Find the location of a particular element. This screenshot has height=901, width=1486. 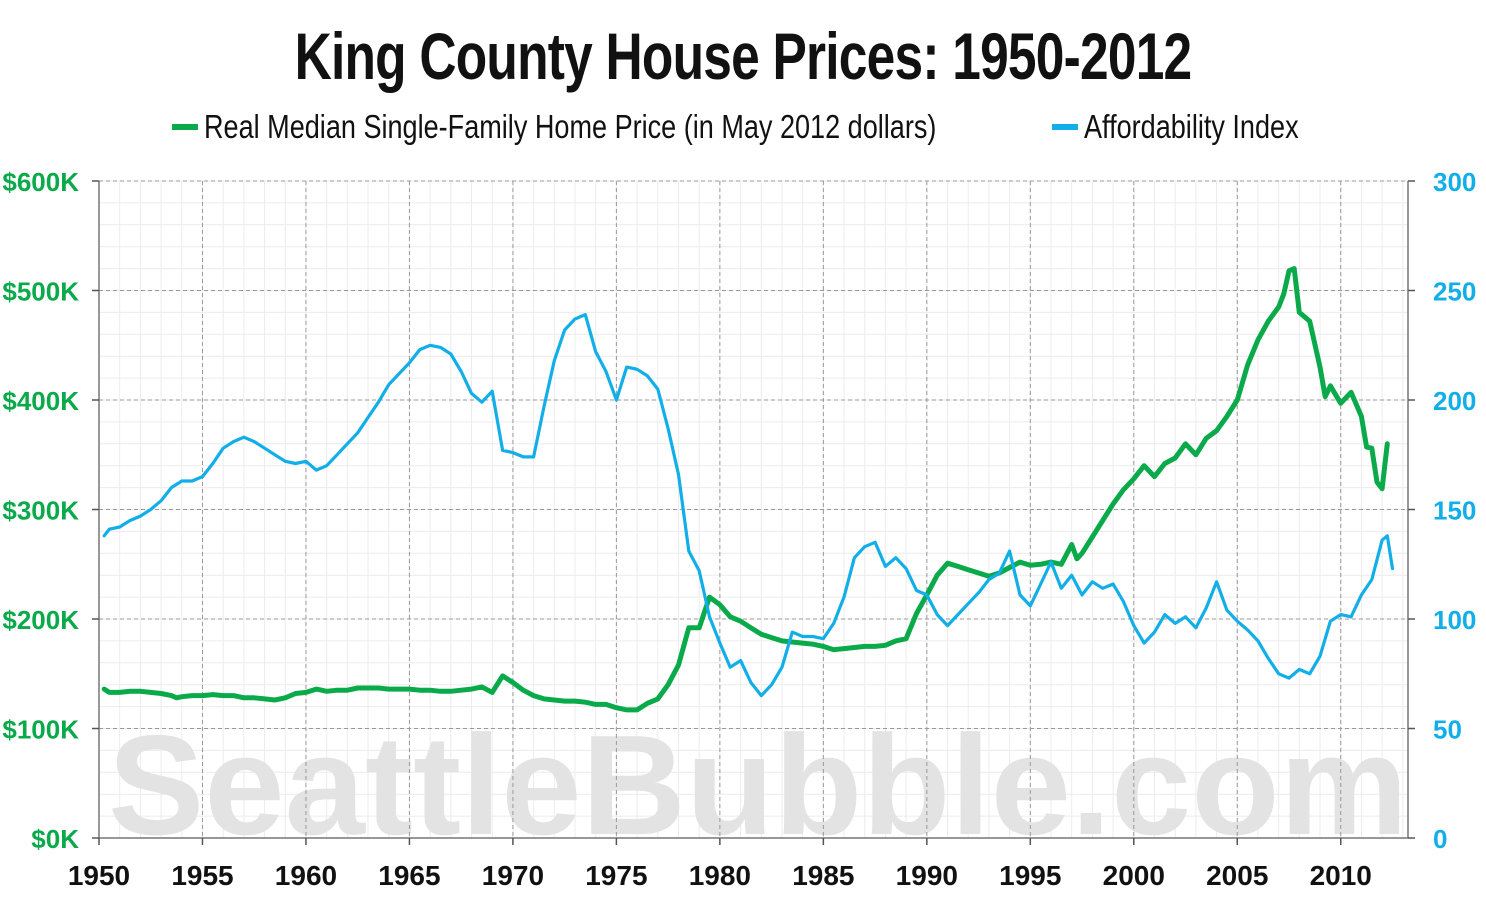

x-tick-label: 2010 is located at coordinates (1341, 875).